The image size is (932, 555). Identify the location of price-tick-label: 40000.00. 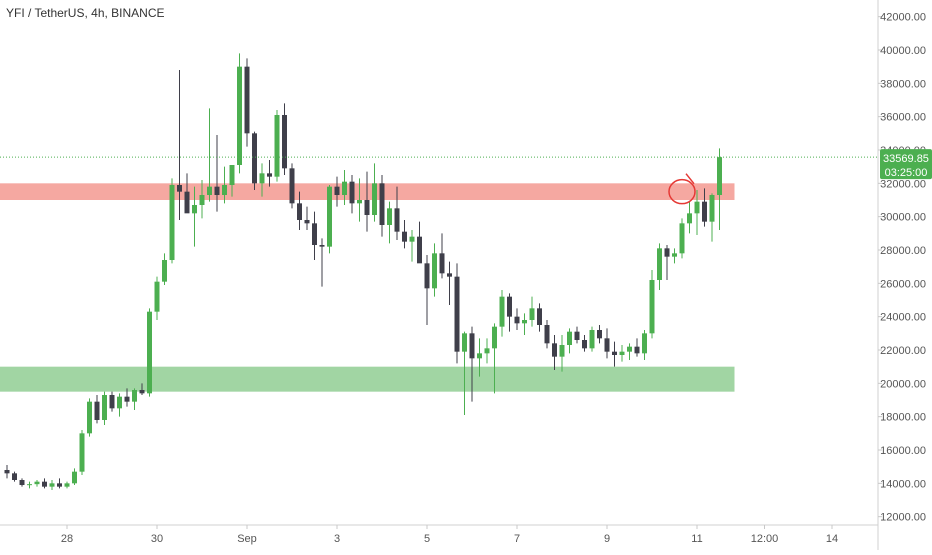
(903, 51).